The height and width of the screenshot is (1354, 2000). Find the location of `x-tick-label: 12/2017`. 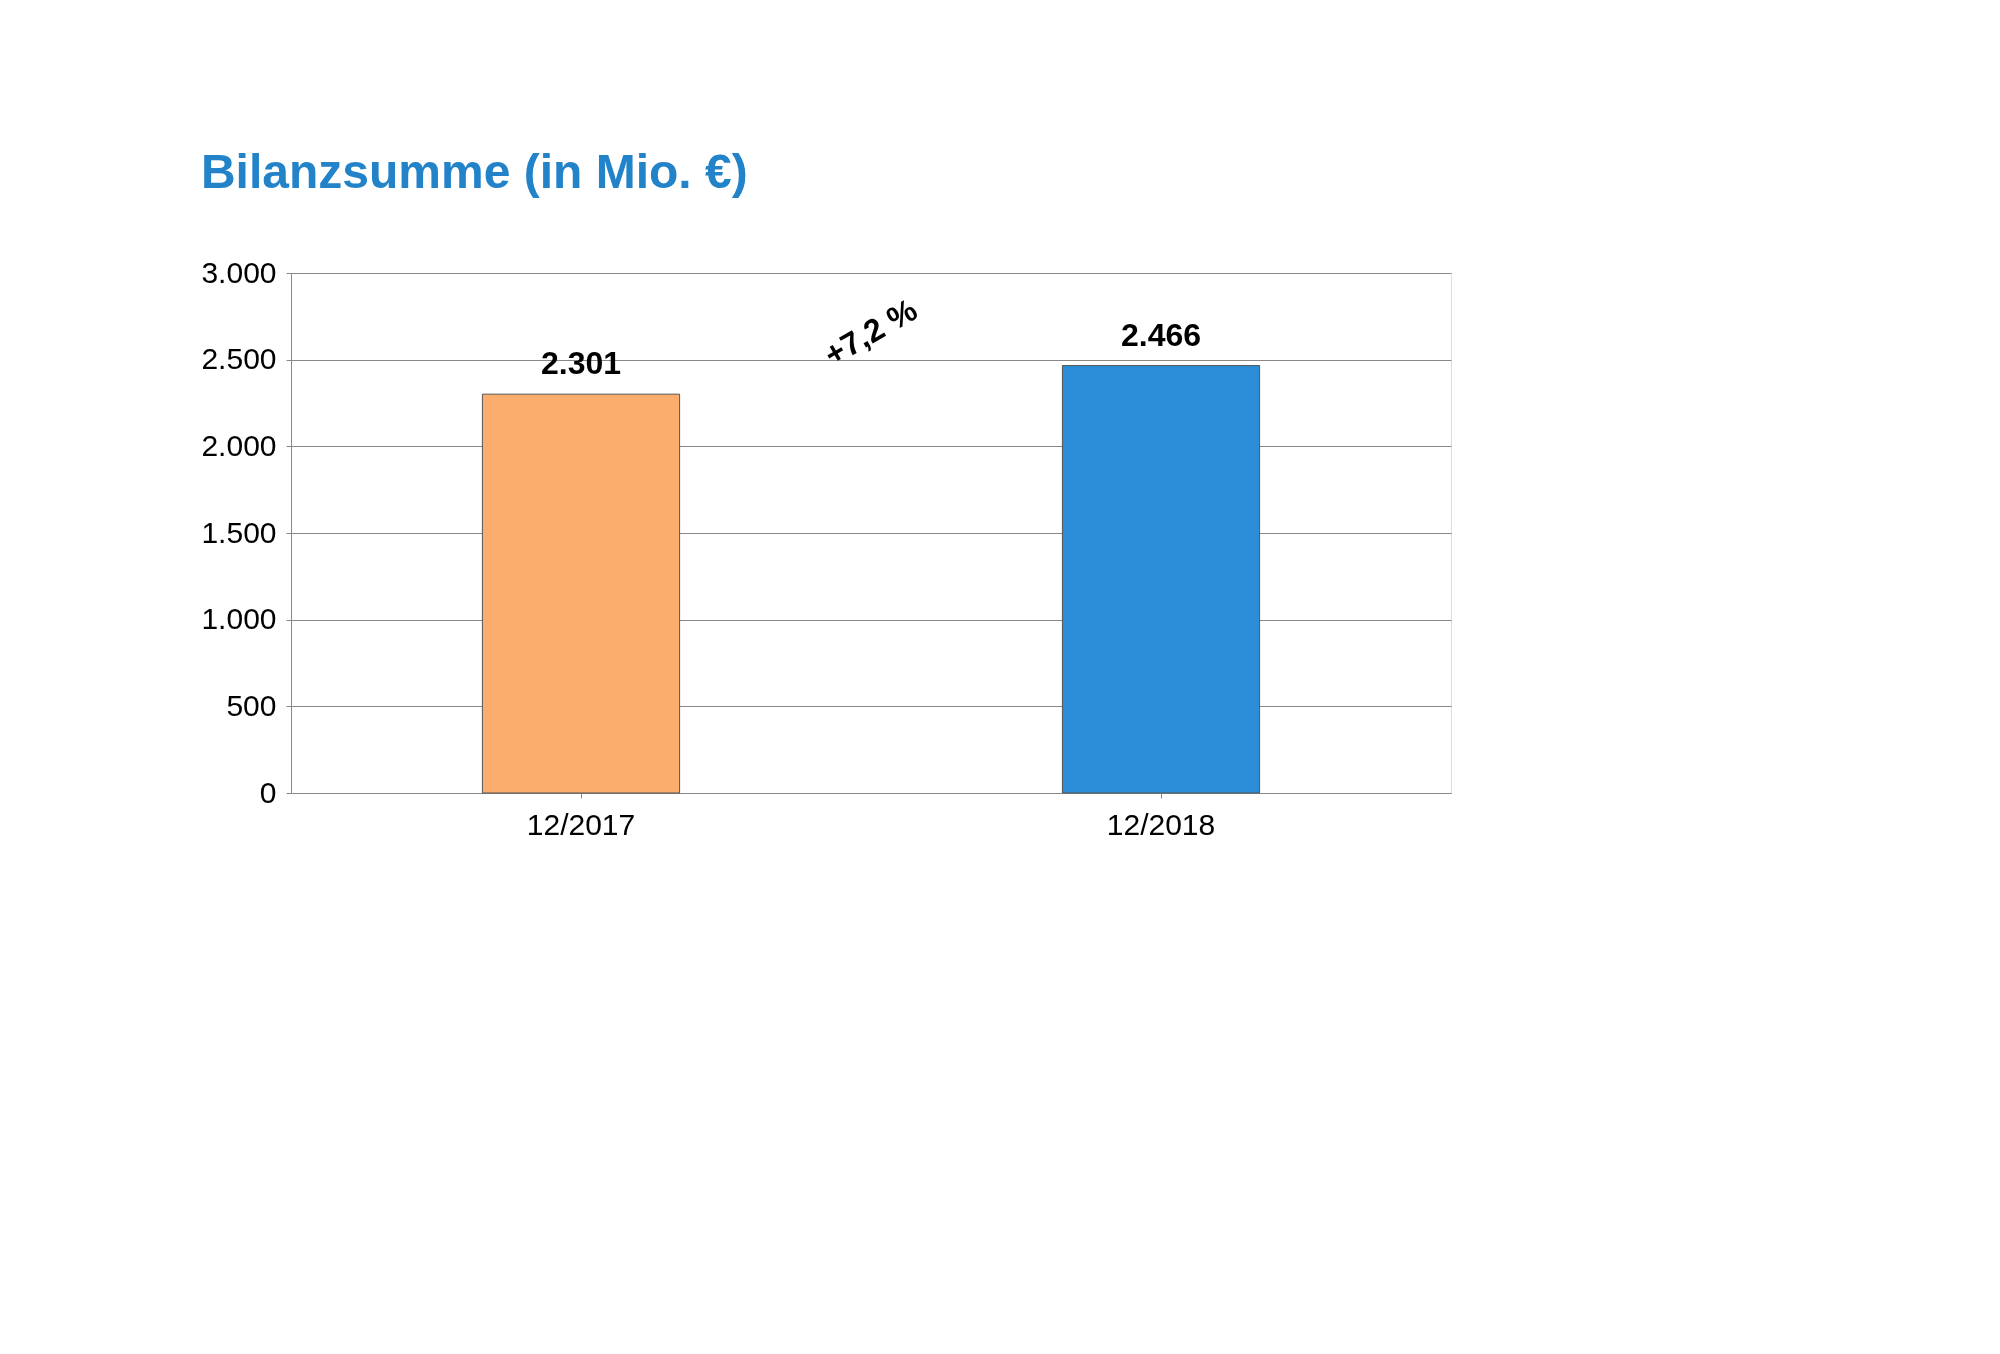

x-tick-label: 12/2017 is located at coordinates (581, 824).